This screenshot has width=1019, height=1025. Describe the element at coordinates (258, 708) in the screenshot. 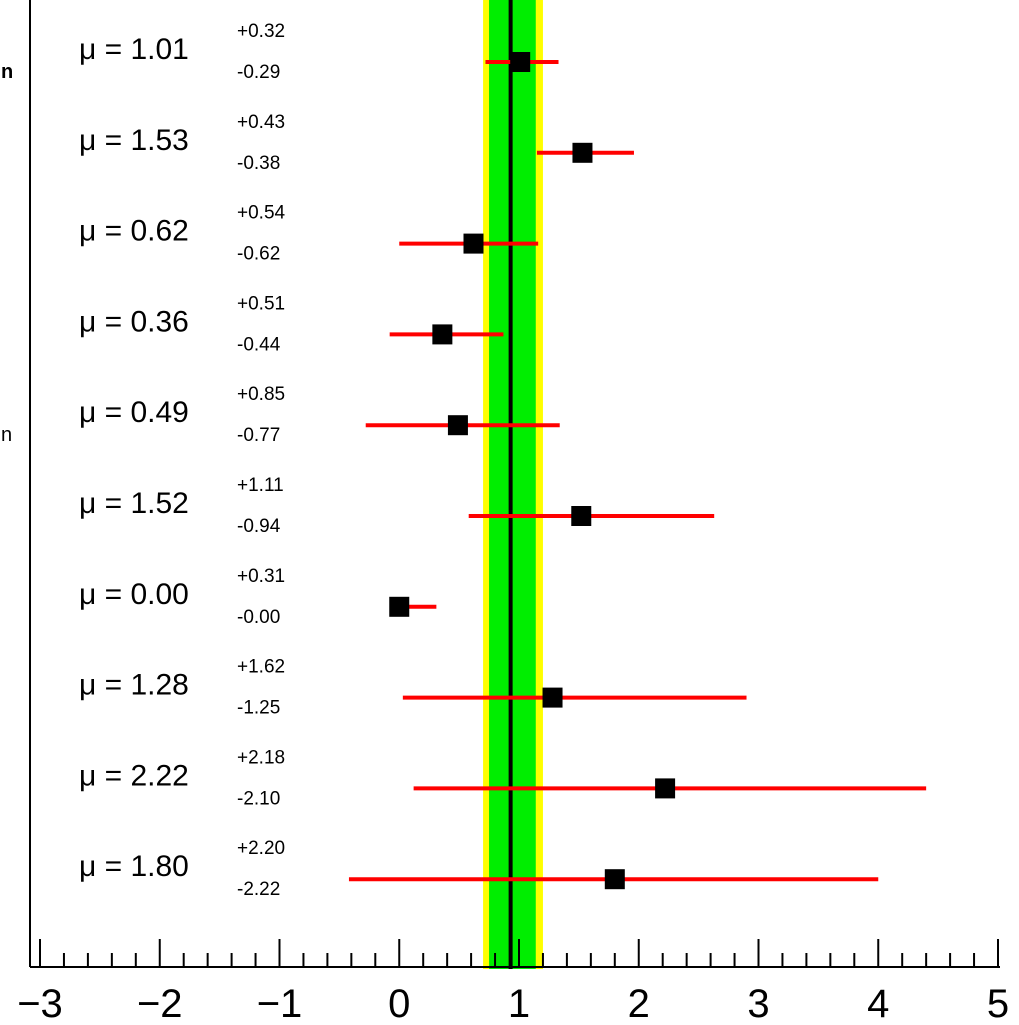

I see `mu-down-err-8: -1.25` at that location.